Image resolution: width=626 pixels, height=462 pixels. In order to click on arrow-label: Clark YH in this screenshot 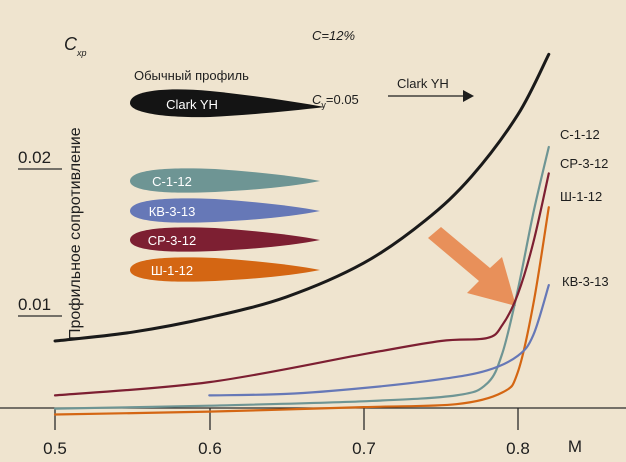, I will do `click(423, 83)`.